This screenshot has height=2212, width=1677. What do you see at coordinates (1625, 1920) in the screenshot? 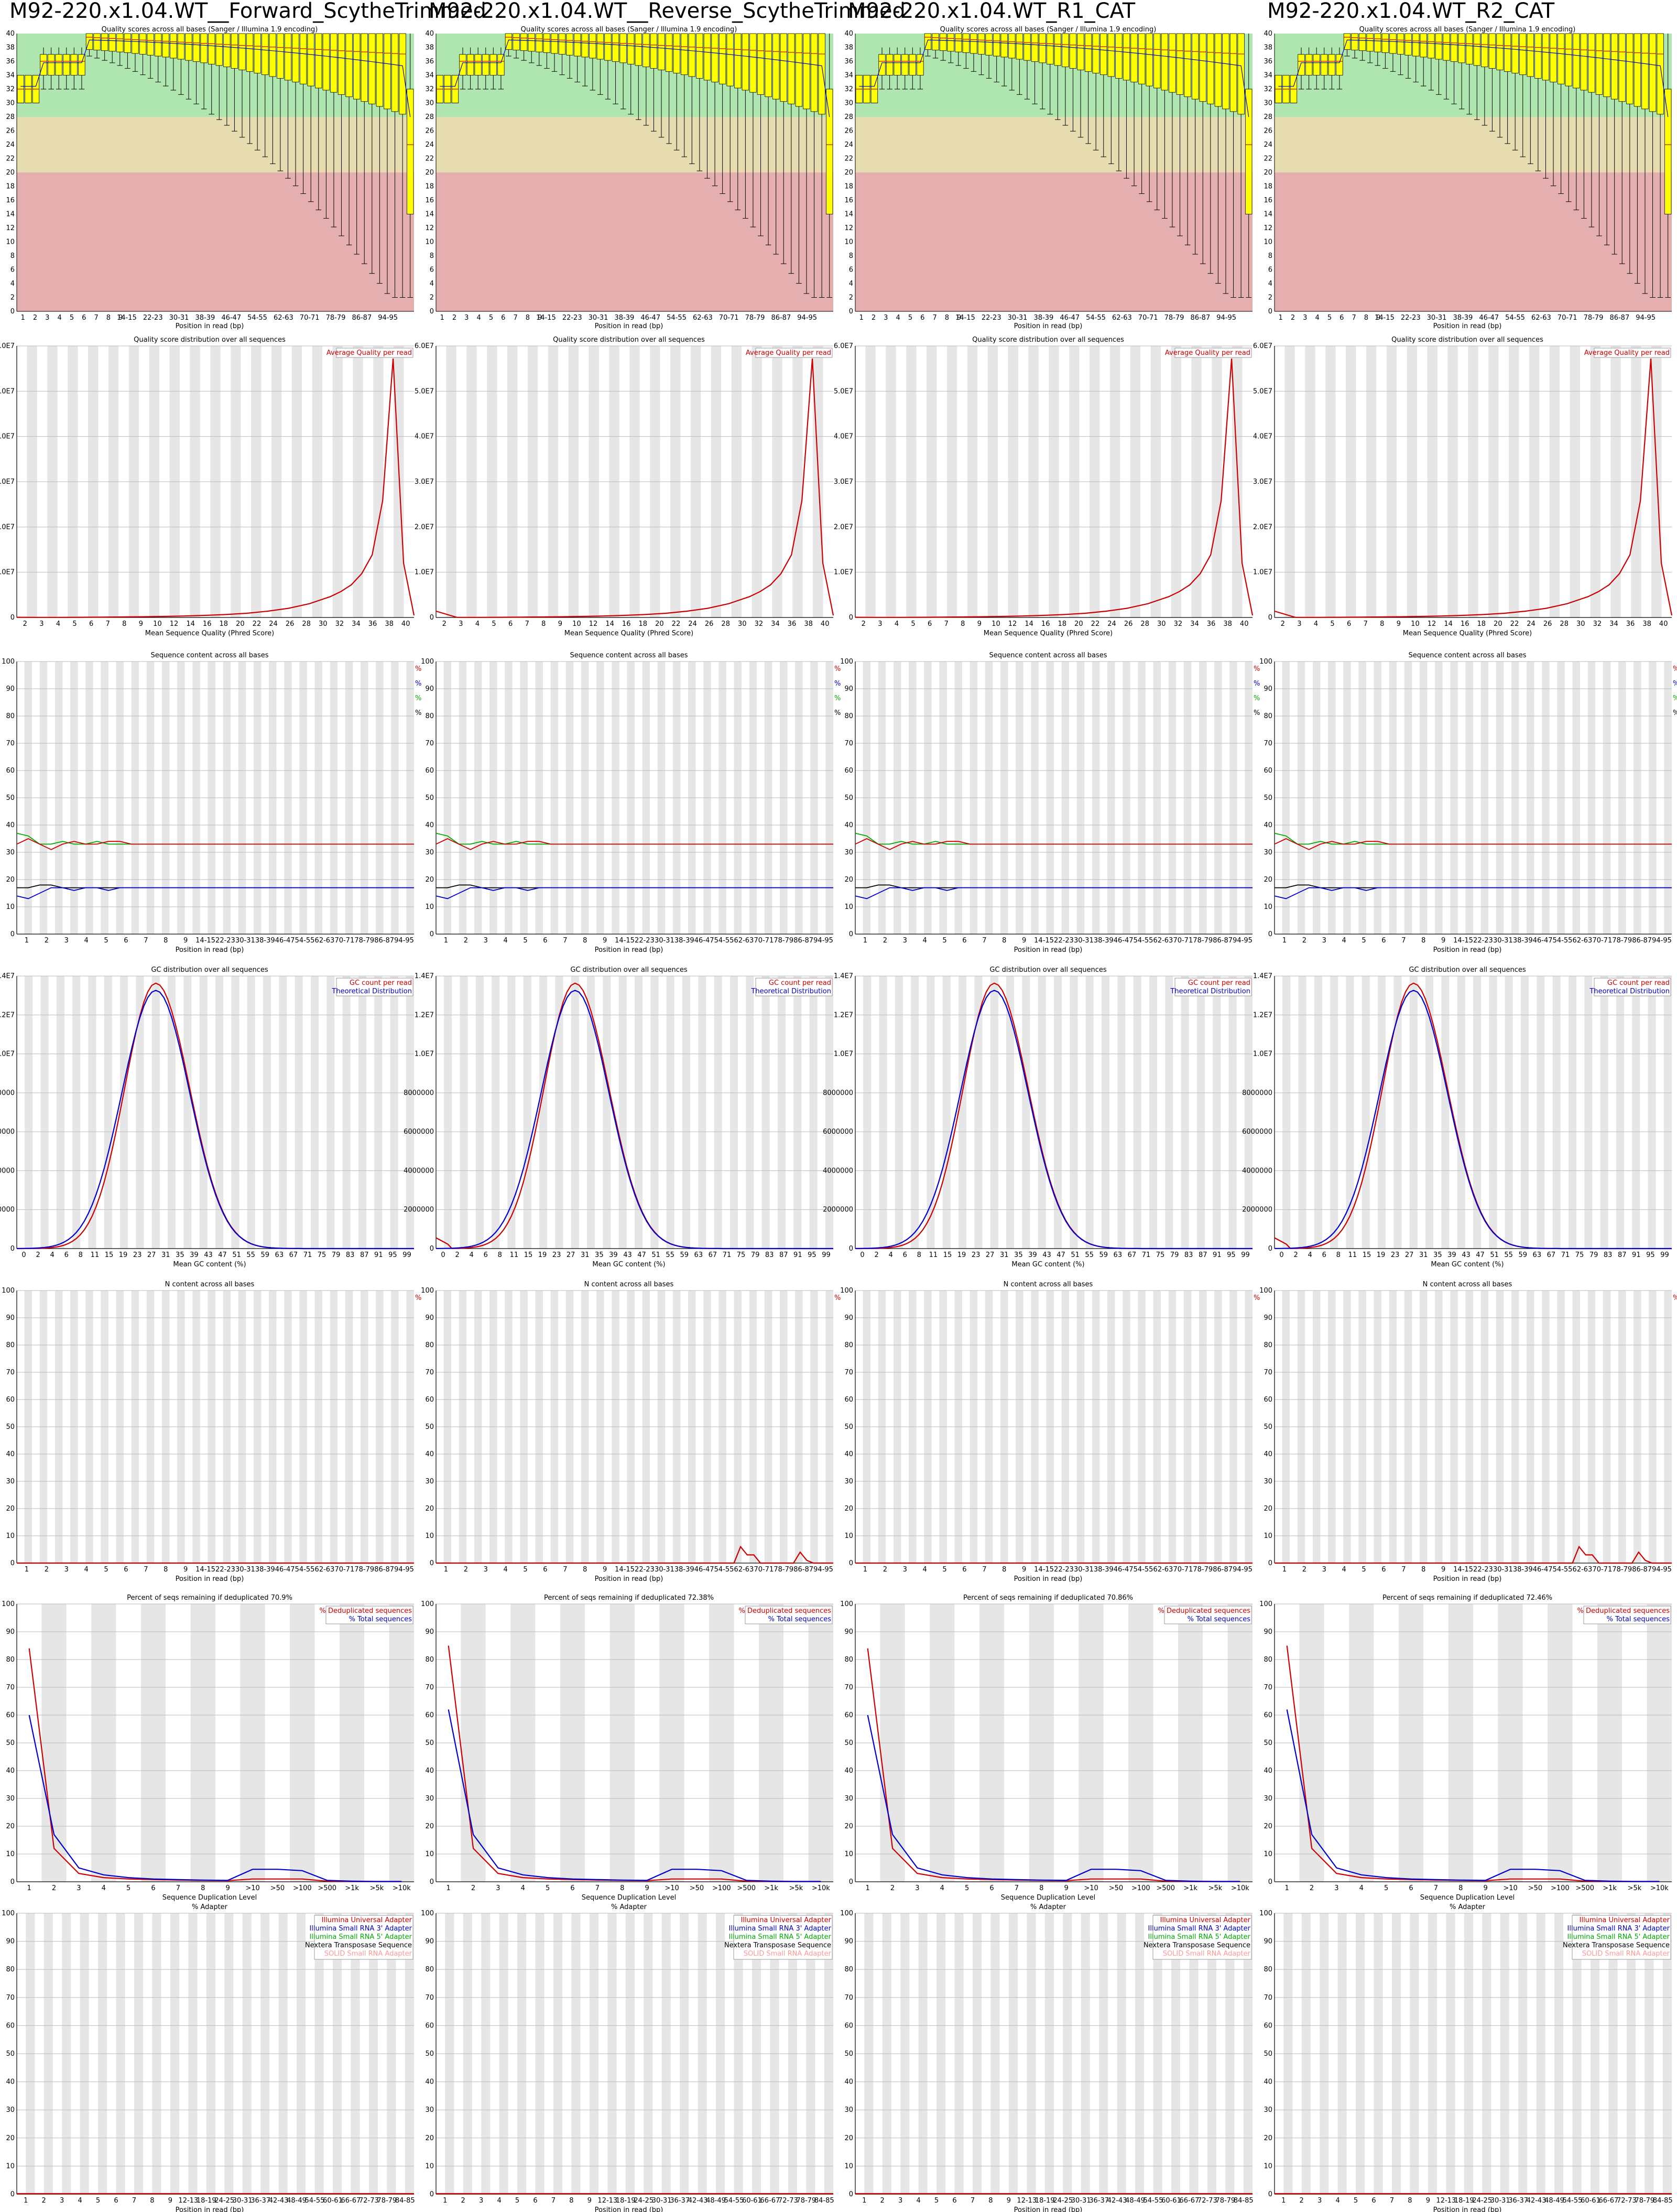
I see `legend-entry: Illumina Universal Adapter` at bounding box center [1625, 1920].